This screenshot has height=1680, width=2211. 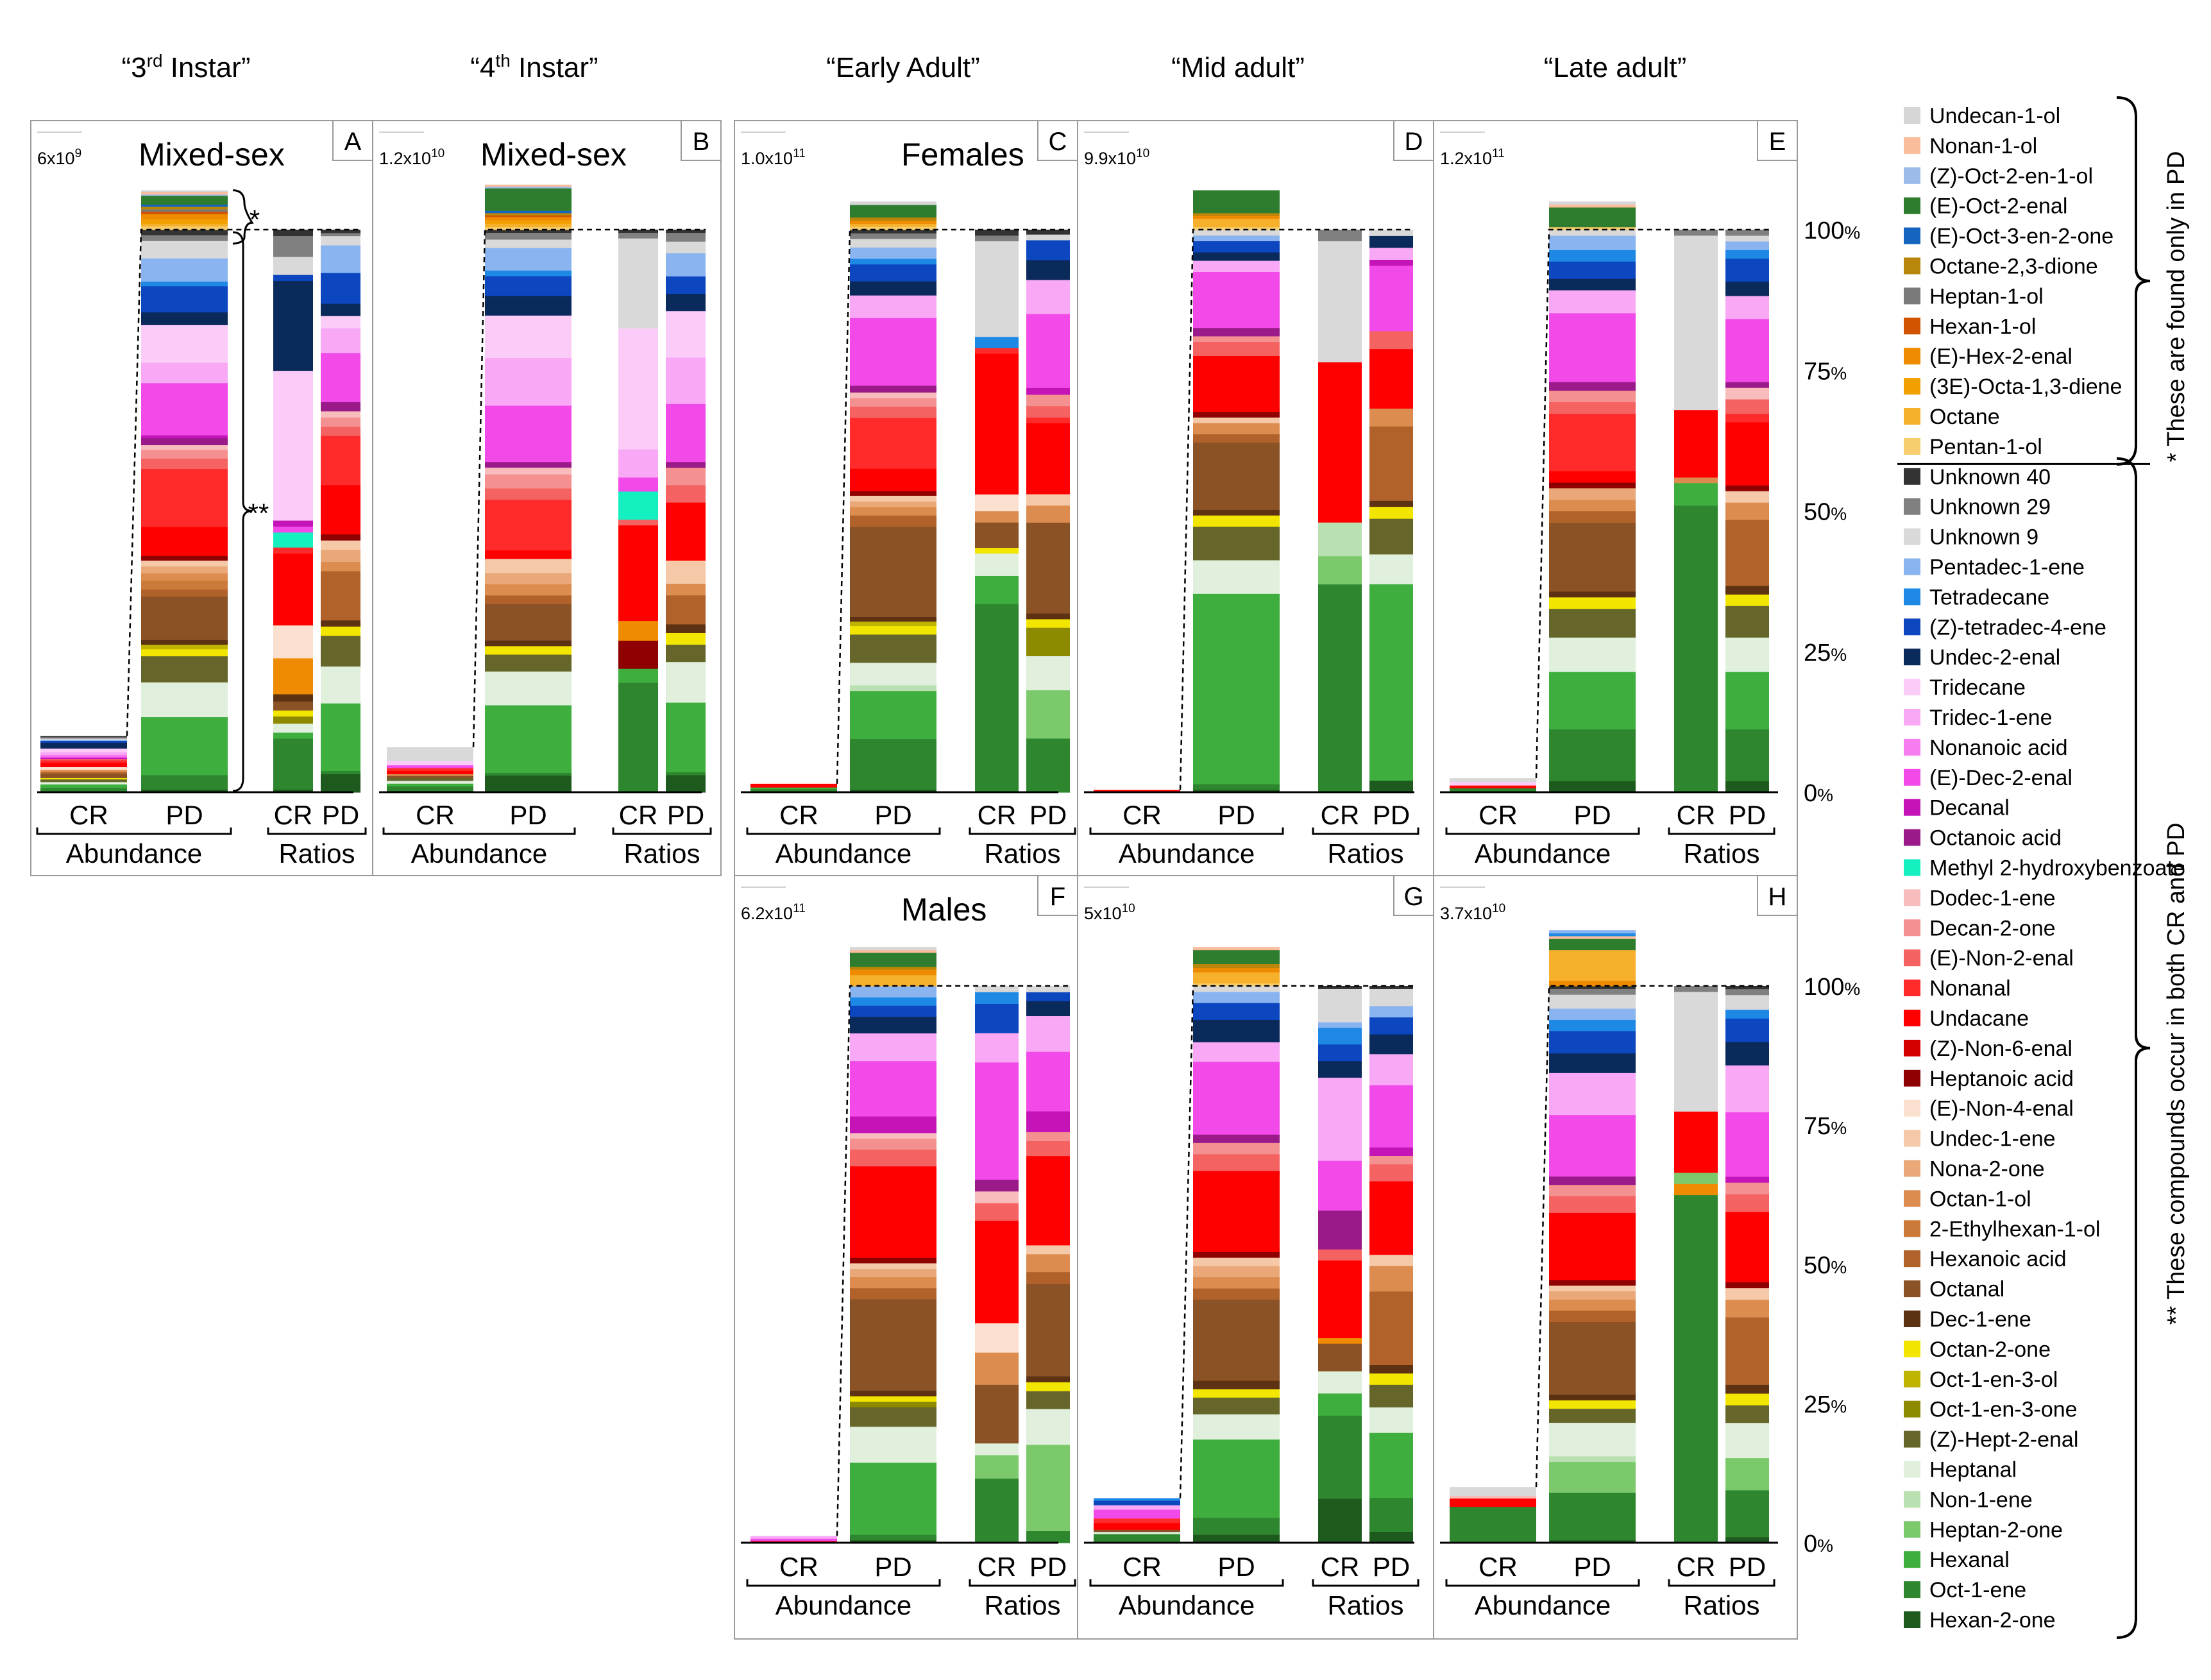 What do you see at coordinates (2057, 869) in the screenshot?
I see `legend-entry: Methyl 2-hydroxybenzoate` at bounding box center [2057, 869].